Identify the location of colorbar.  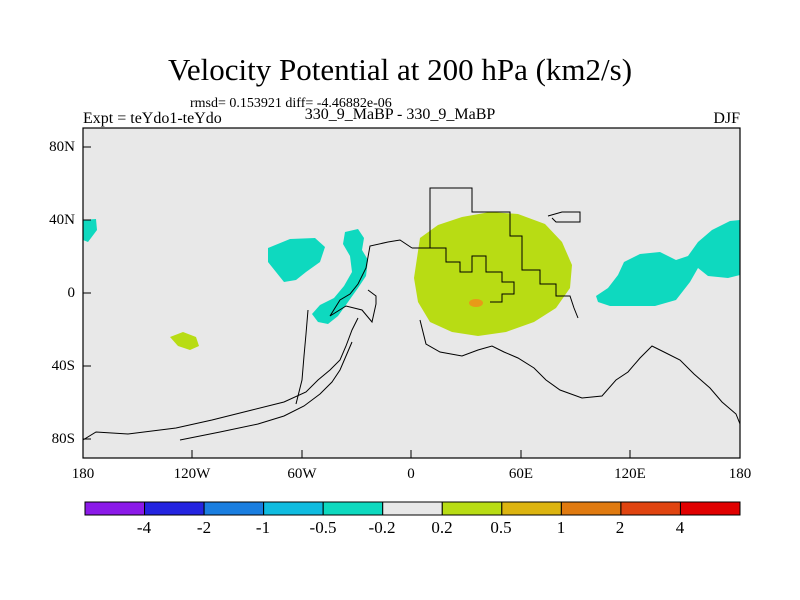
(412, 508).